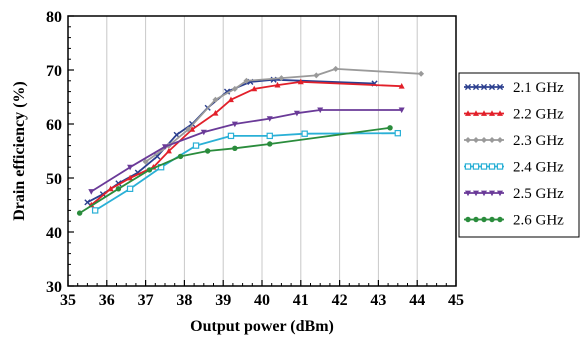  What do you see at coordinates (223, 300) in the screenshot?
I see `x-tick-label: 39` at bounding box center [223, 300].